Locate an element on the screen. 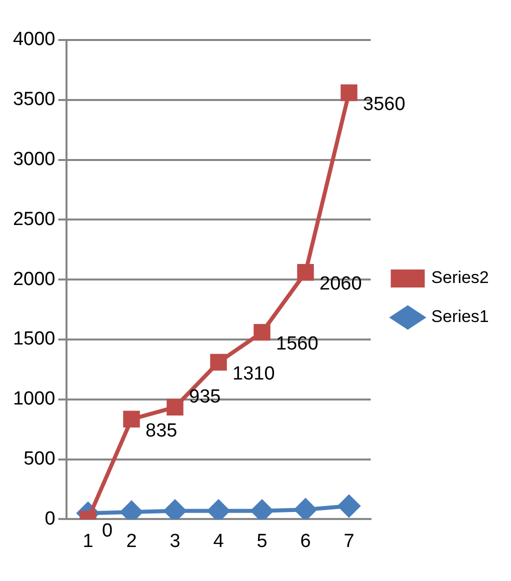 This screenshot has height=581, width=511. x-tick-label: 5 is located at coordinates (262, 541).